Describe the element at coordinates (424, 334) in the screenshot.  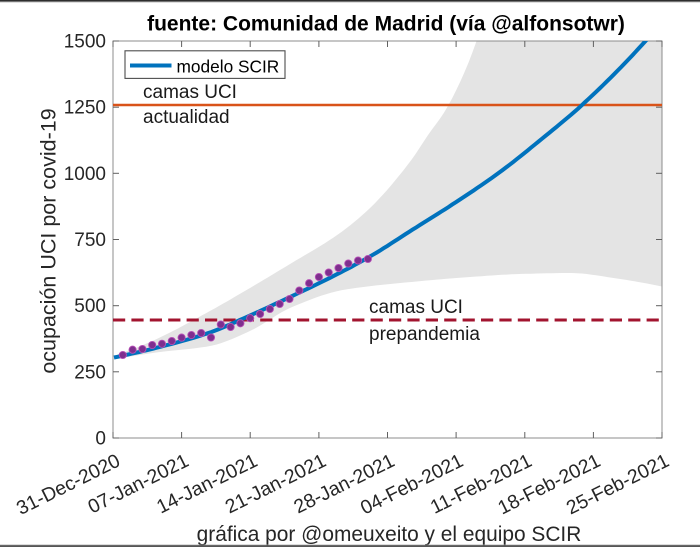
I see `svg-text: prepandemia` at that location.